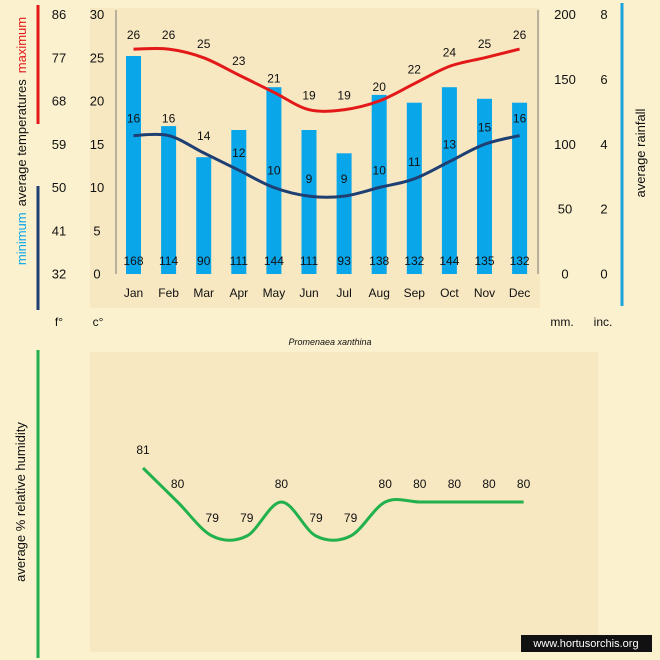 The width and height of the screenshot is (660, 660). What do you see at coordinates (97, 14) in the screenshot?
I see `c-tick-label: 30` at bounding box center [97, 14].